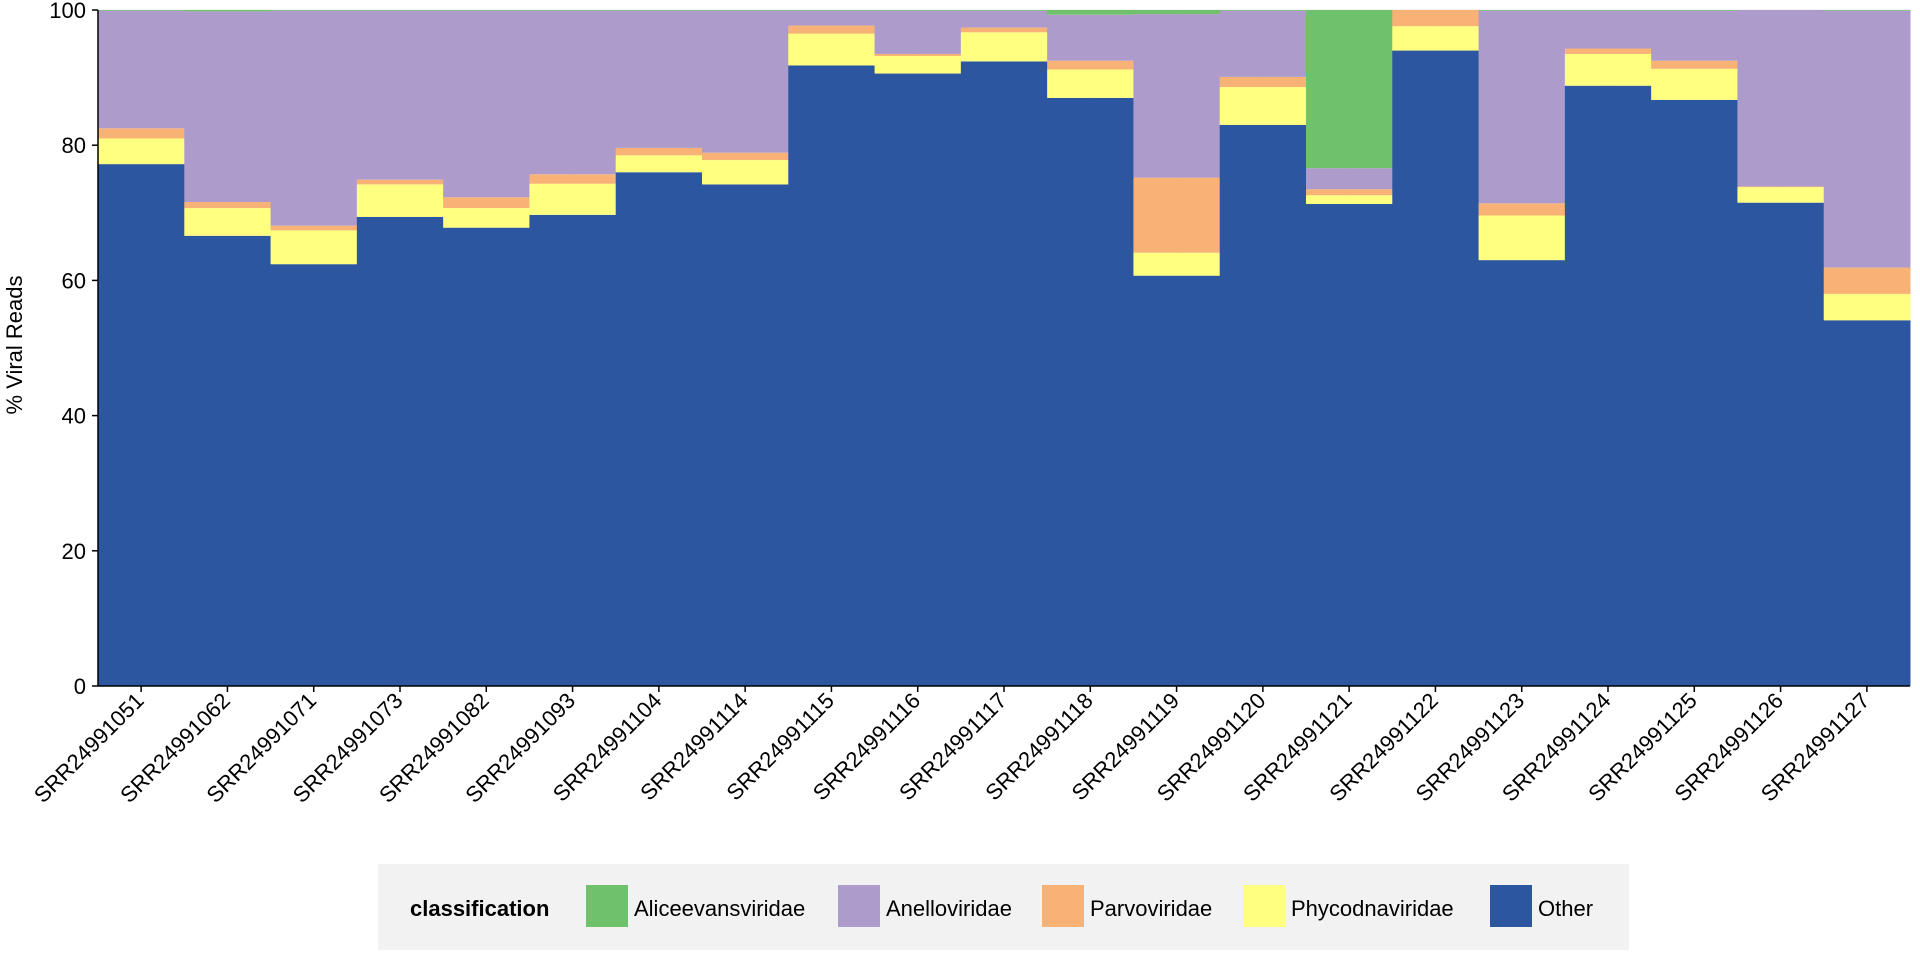 This screenshot has width=1920, height=960. Describe the element at coordinates (74, 551) in the screenshot. I see `y-tick-label: 20` at that location.